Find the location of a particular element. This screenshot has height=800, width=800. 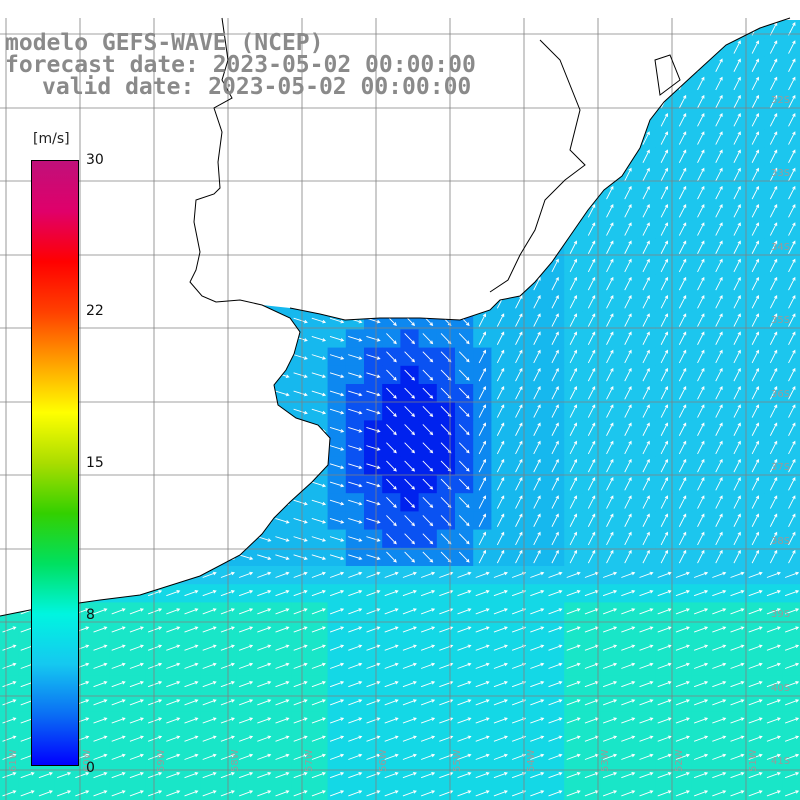

latitude-label: 34S is located at coordinates (780, 247).